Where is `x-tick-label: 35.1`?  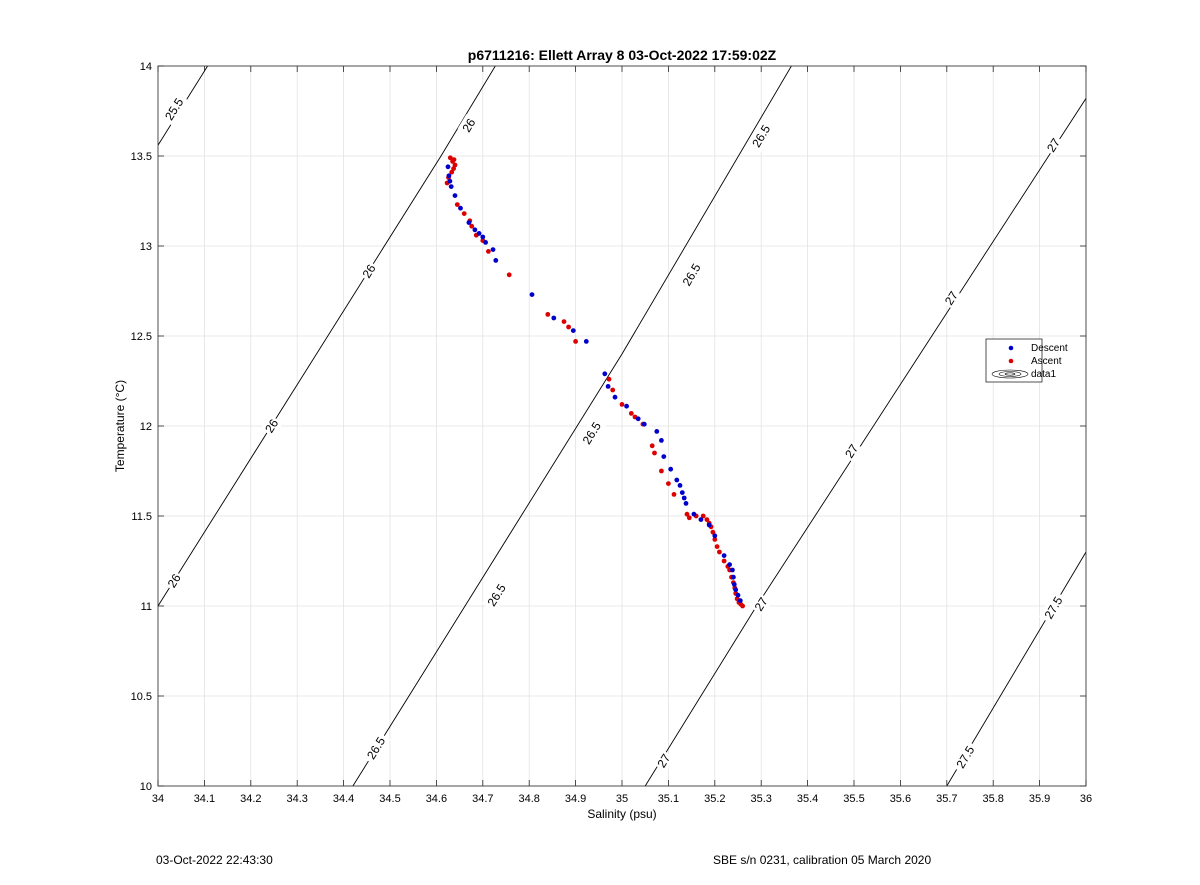
x-tick-label: 35.1 is located at coordinates (668, 799).